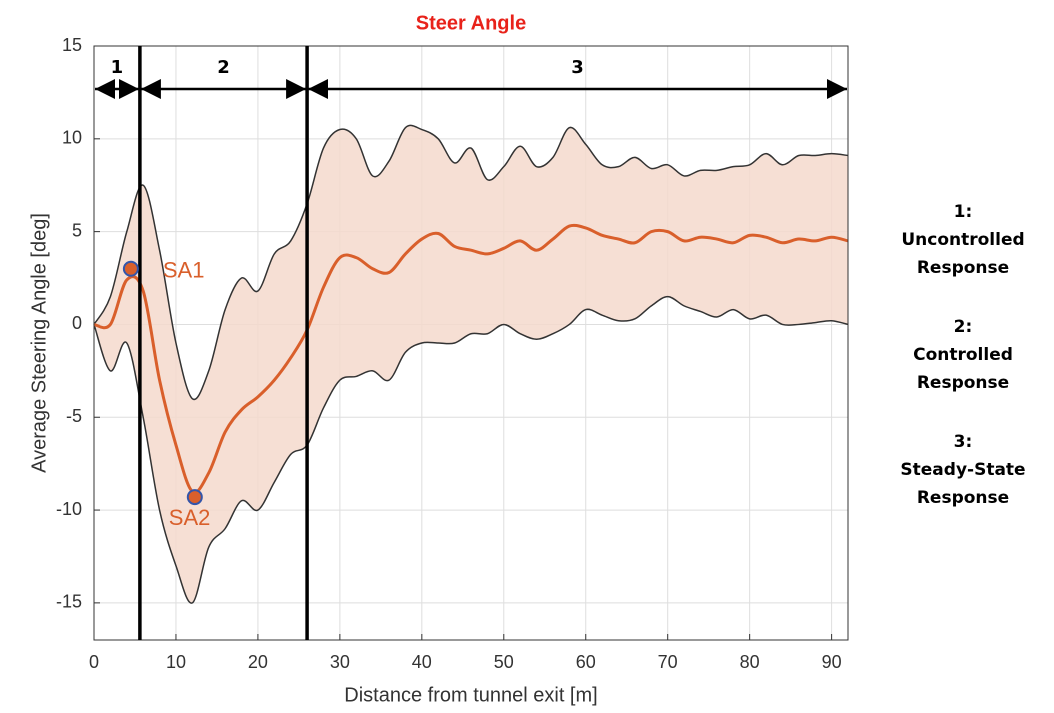 The width and height of the screenshot is (1054, 713). I want to click on x-tick-label: 40, so click(422, 662).